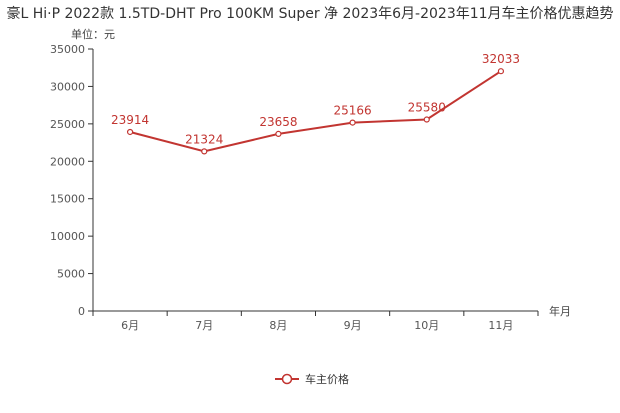 The image size is (620, 413). What do you see at coordinates (67, 49) in the screenshot?
I see `y-tick-label: 35000` at bounding box center [67, 49].